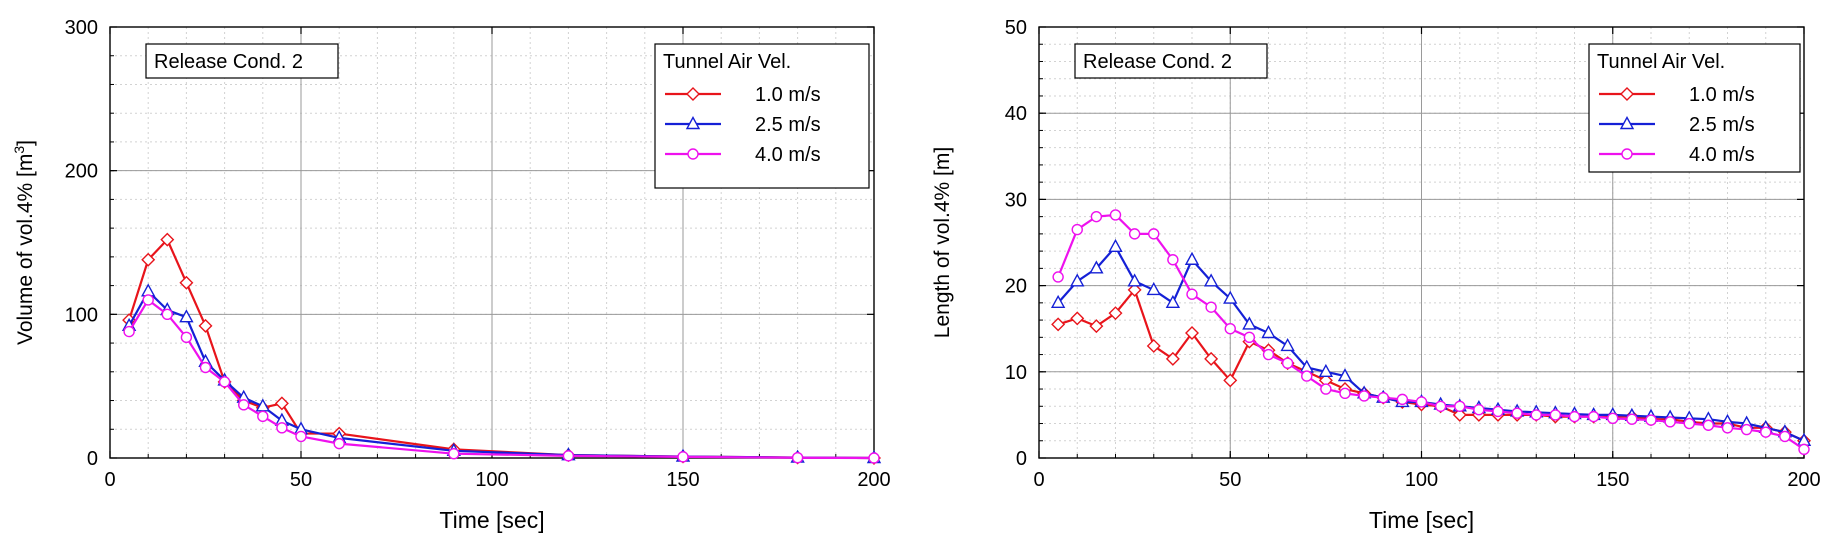 The image size is (1838, 548). Describe the element at coordinates (301, 480) in the screenshot. I see `x-tick-label: 50` at that location.